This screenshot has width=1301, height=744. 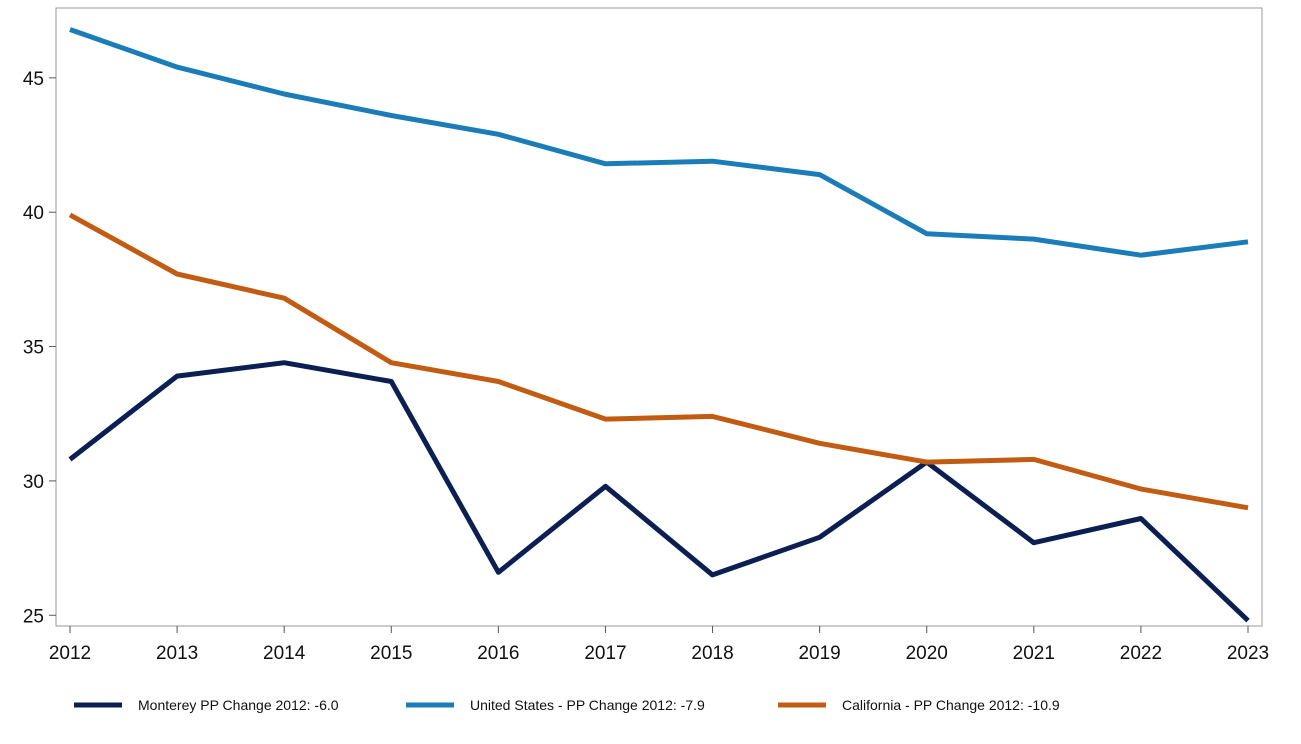 What do you see at coordinates (587, 705) in the screenshot?
I see `legend-label-2: United States - PP Change 2012: -7.9` at bounding box center [587, 705].